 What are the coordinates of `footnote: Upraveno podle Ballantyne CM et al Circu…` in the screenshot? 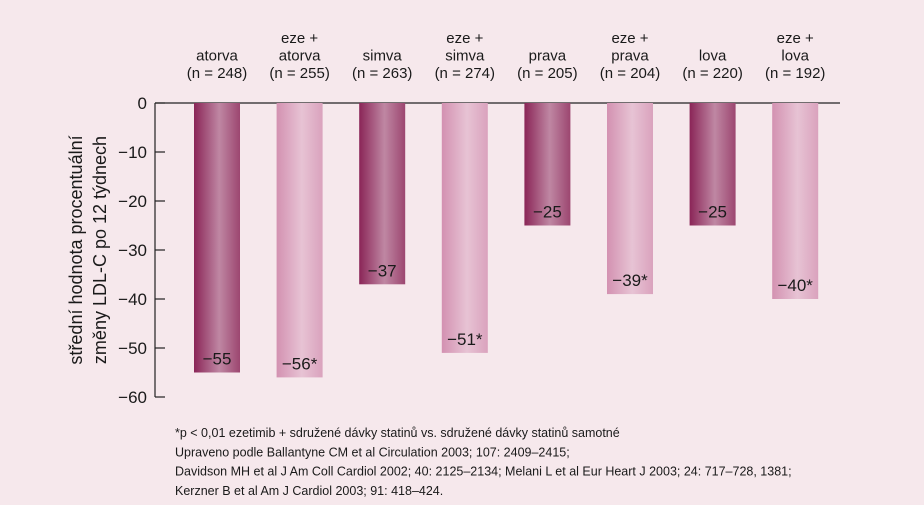 It's located at (372, 452).